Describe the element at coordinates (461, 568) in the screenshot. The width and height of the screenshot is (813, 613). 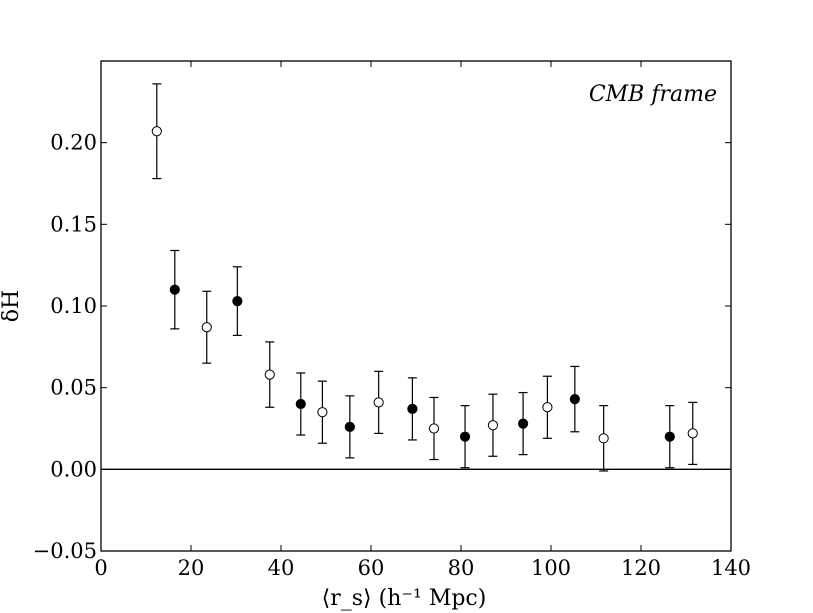
I see `x-tick-label: 80` at that location.